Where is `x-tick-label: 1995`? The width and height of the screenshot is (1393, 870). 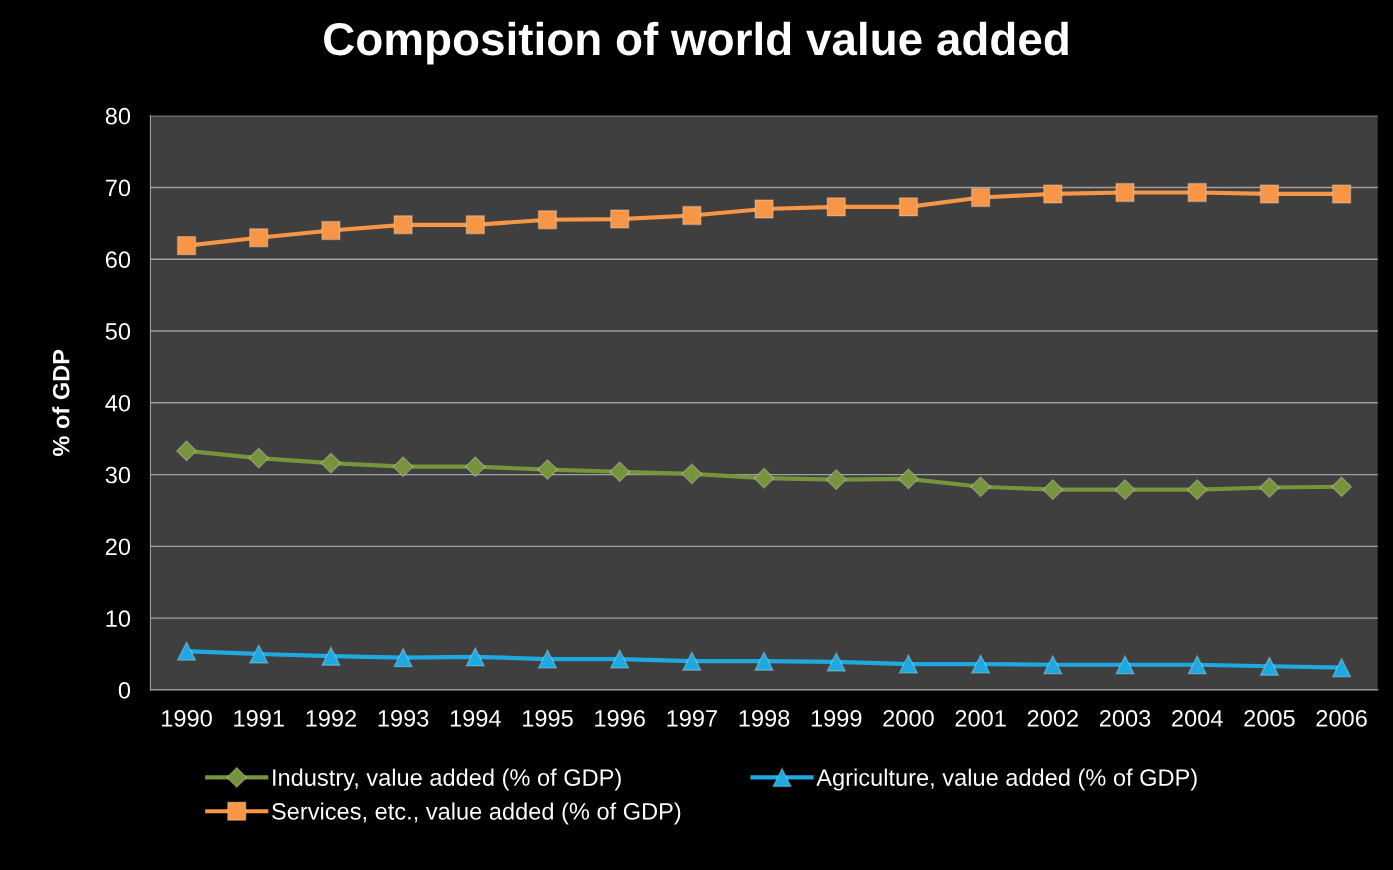 x-tick-label: 1995 is located at coordinates (548, 718).